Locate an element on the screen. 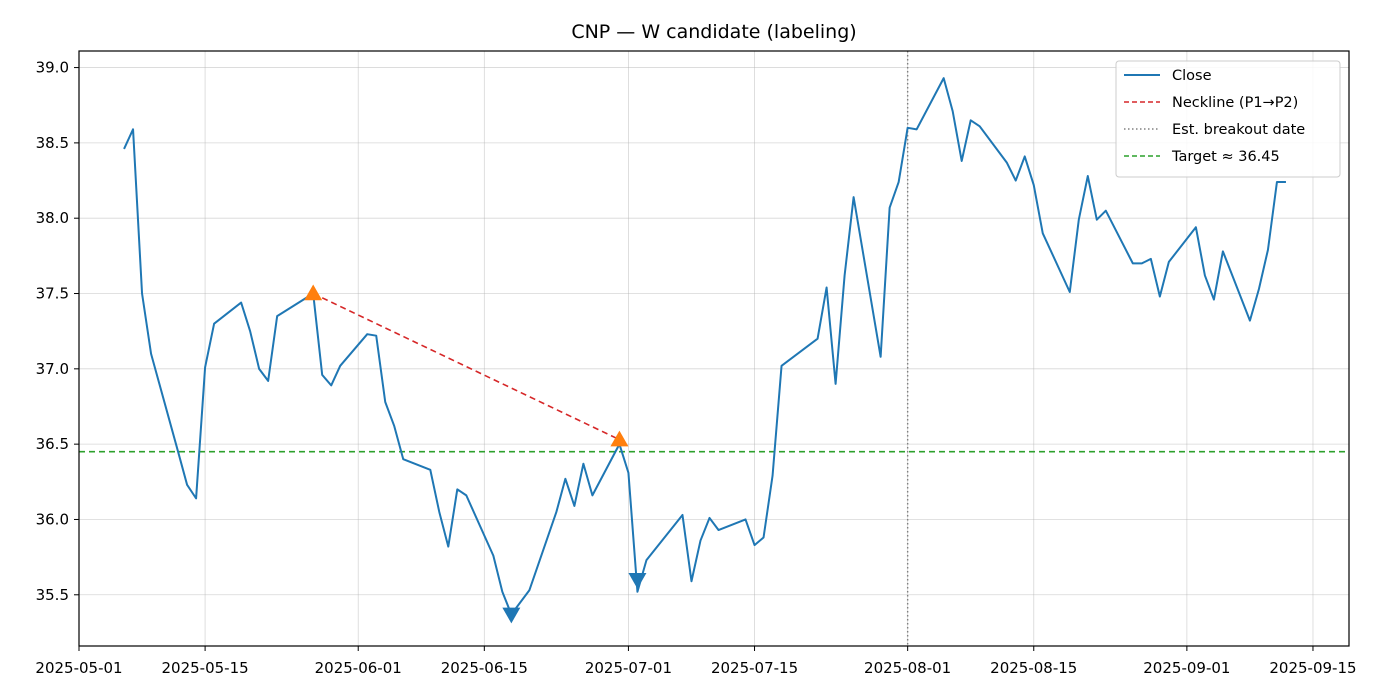  legend-label: Neckline (P1→P2) is located at coordinates (1235, 103).